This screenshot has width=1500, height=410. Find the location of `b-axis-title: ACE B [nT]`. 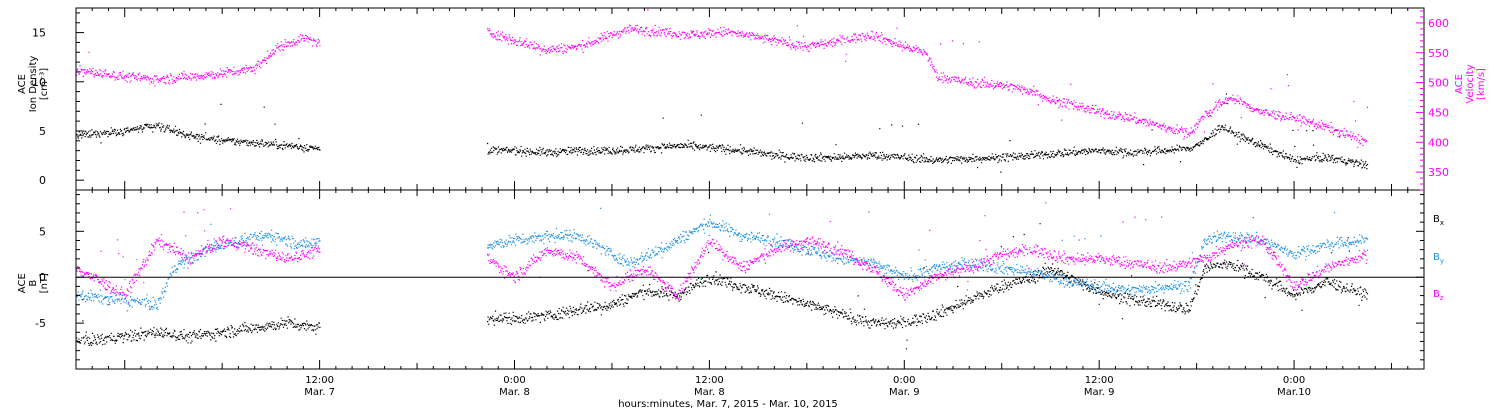

b-axis-title: ACE B [nT] is located at coordinates (33, 283).